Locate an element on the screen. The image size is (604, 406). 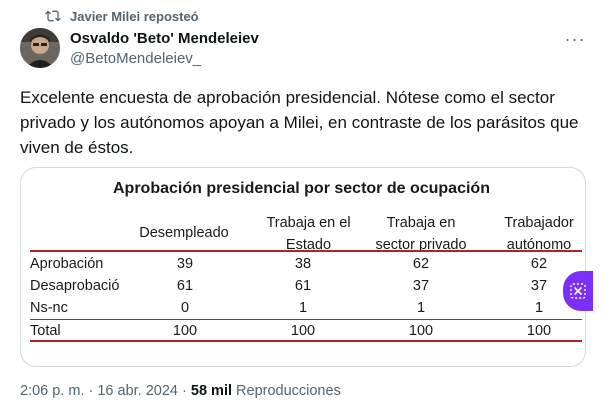
column-header-line2: sector privado is located at coordinates (421, 245).